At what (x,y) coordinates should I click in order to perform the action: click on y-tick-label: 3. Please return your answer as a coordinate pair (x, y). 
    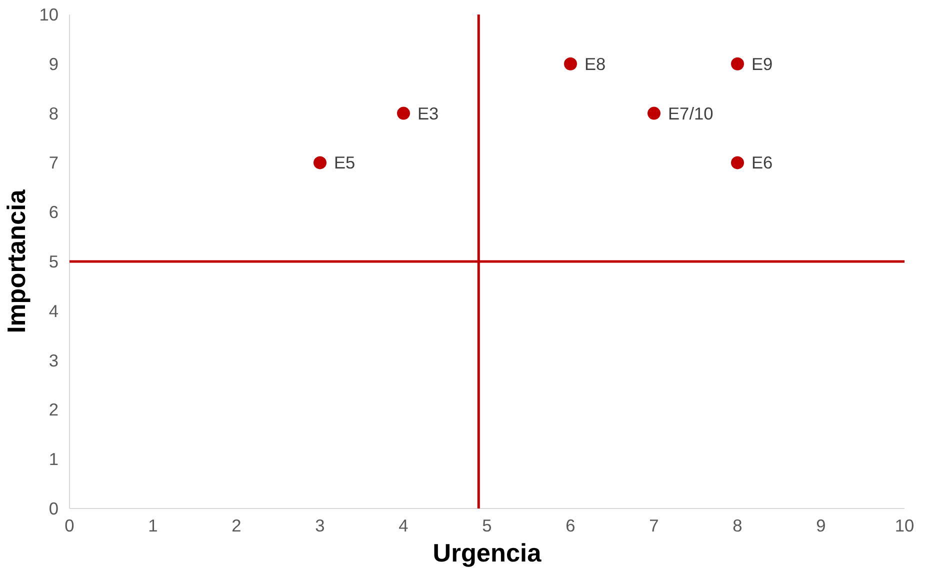
    Looking at the image, I should click on (53, 360).